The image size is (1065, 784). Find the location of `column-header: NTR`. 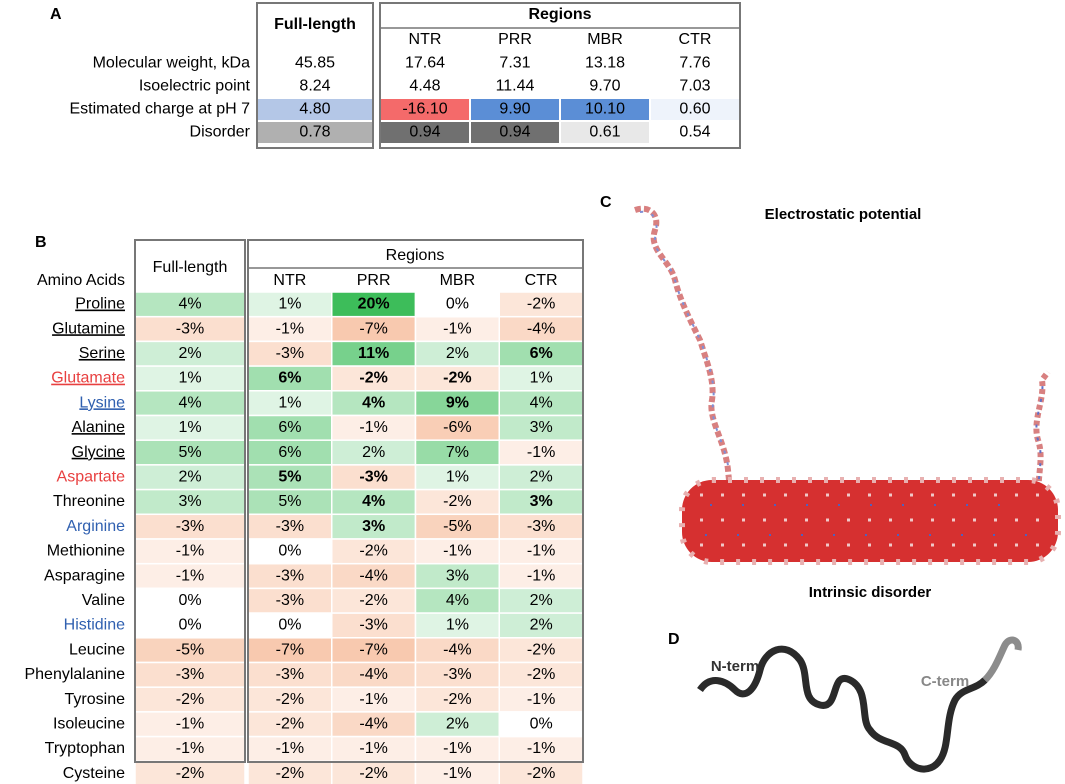

column-header: NTR is located at coordinates (289, 280).